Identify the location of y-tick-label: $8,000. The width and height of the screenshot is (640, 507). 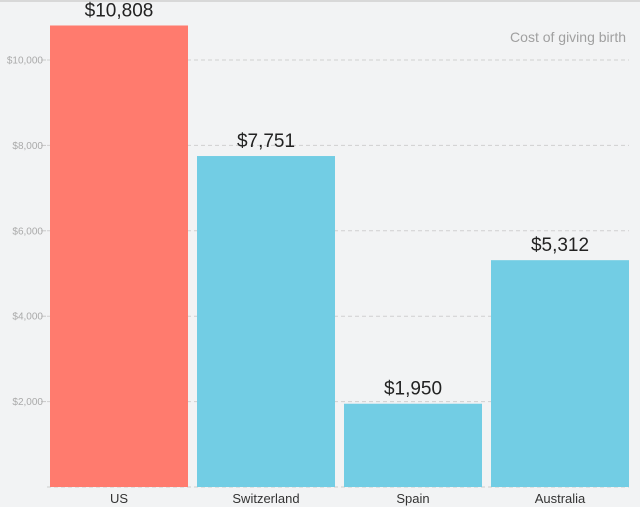
(27, 146).